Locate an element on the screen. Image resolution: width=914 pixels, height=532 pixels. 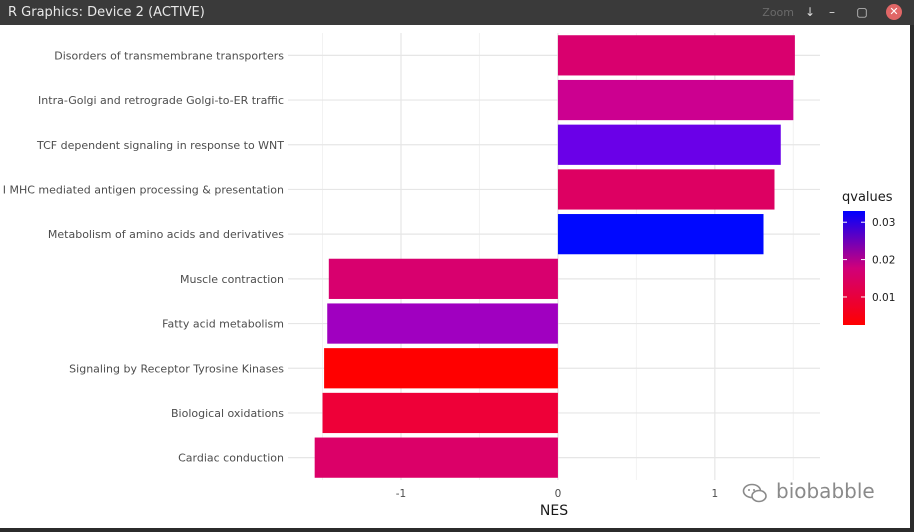
category-label: Cardiac conduction is located at coordinates (231, 458).